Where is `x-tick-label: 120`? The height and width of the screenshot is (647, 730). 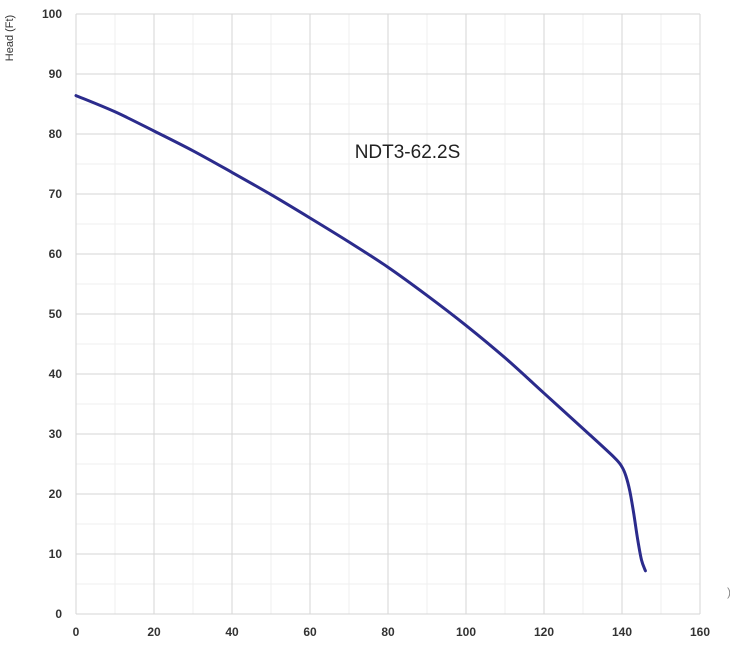 x-tick-label: 120 is located at coordinates (544, 632).